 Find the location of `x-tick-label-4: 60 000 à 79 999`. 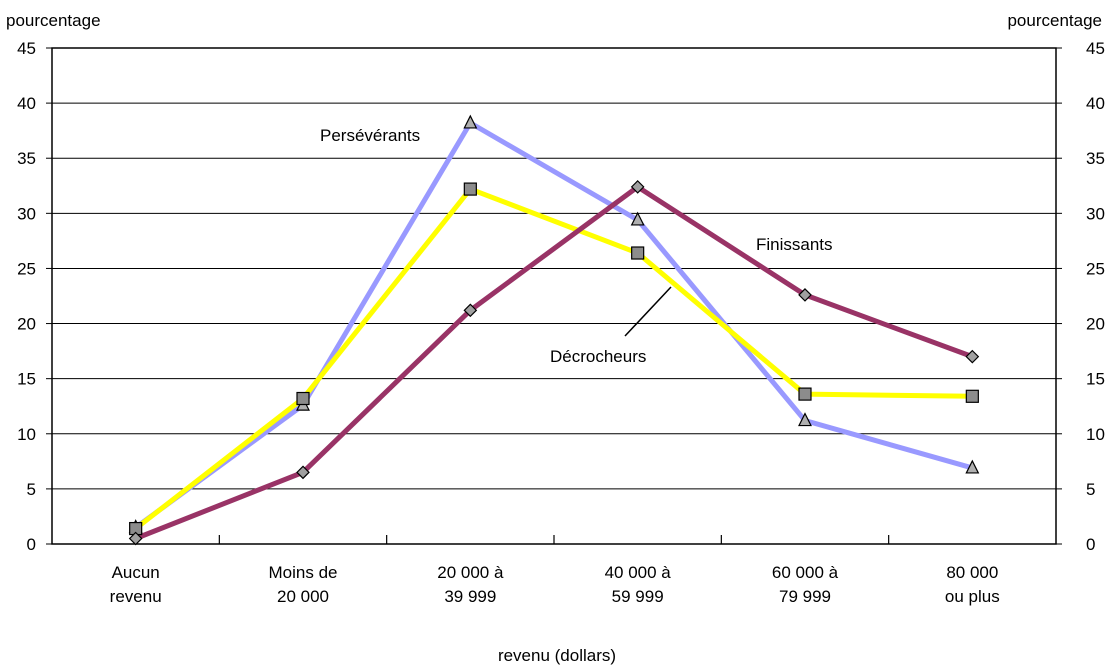

x-tick-label-4: 60 000 à 79 999 is located at coordinates (805, 584).